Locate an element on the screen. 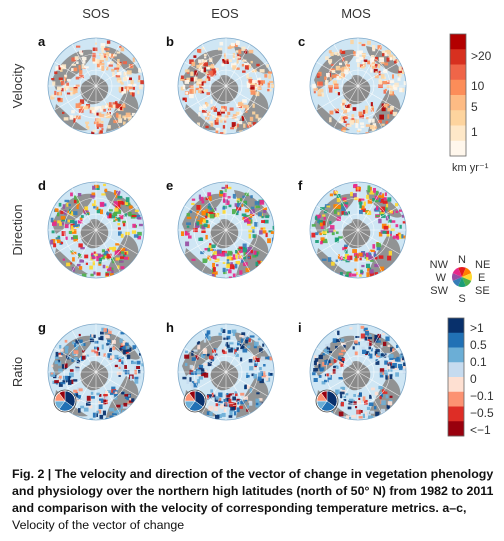 The image size is (504, 541). dir-label-w: W is located at coordinates (441, 278).